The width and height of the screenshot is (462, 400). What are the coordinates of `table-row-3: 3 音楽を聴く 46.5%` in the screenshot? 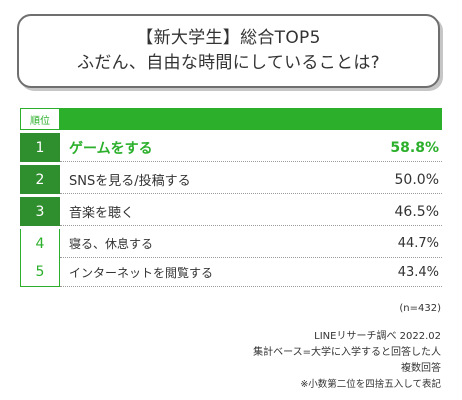 It's located at (231, 211).